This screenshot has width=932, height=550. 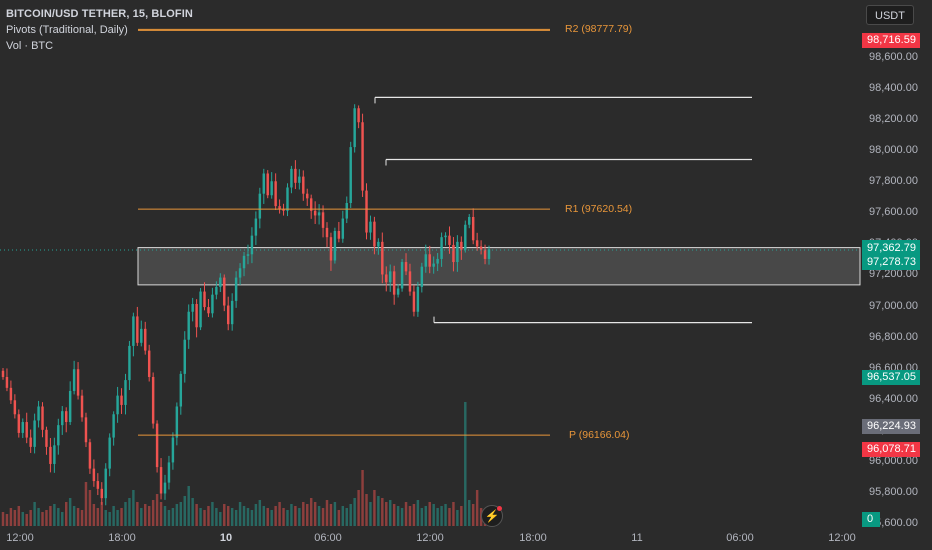 What do you see at coordinates (893, 460) in the screenshot?
I see `price-tick: 96,000.00` at bounding box center [893, 460].